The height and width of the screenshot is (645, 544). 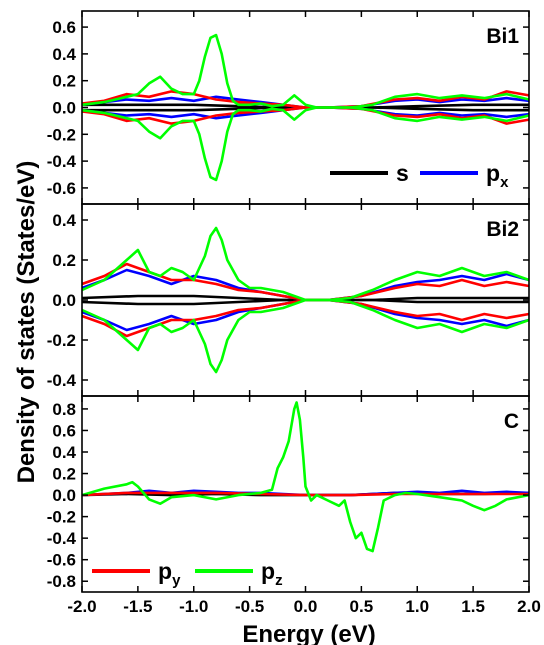 What do you see at coordinates (305, 115) in the screenshot?
I see `series-line-py-down` at bounding box center [305, 115].